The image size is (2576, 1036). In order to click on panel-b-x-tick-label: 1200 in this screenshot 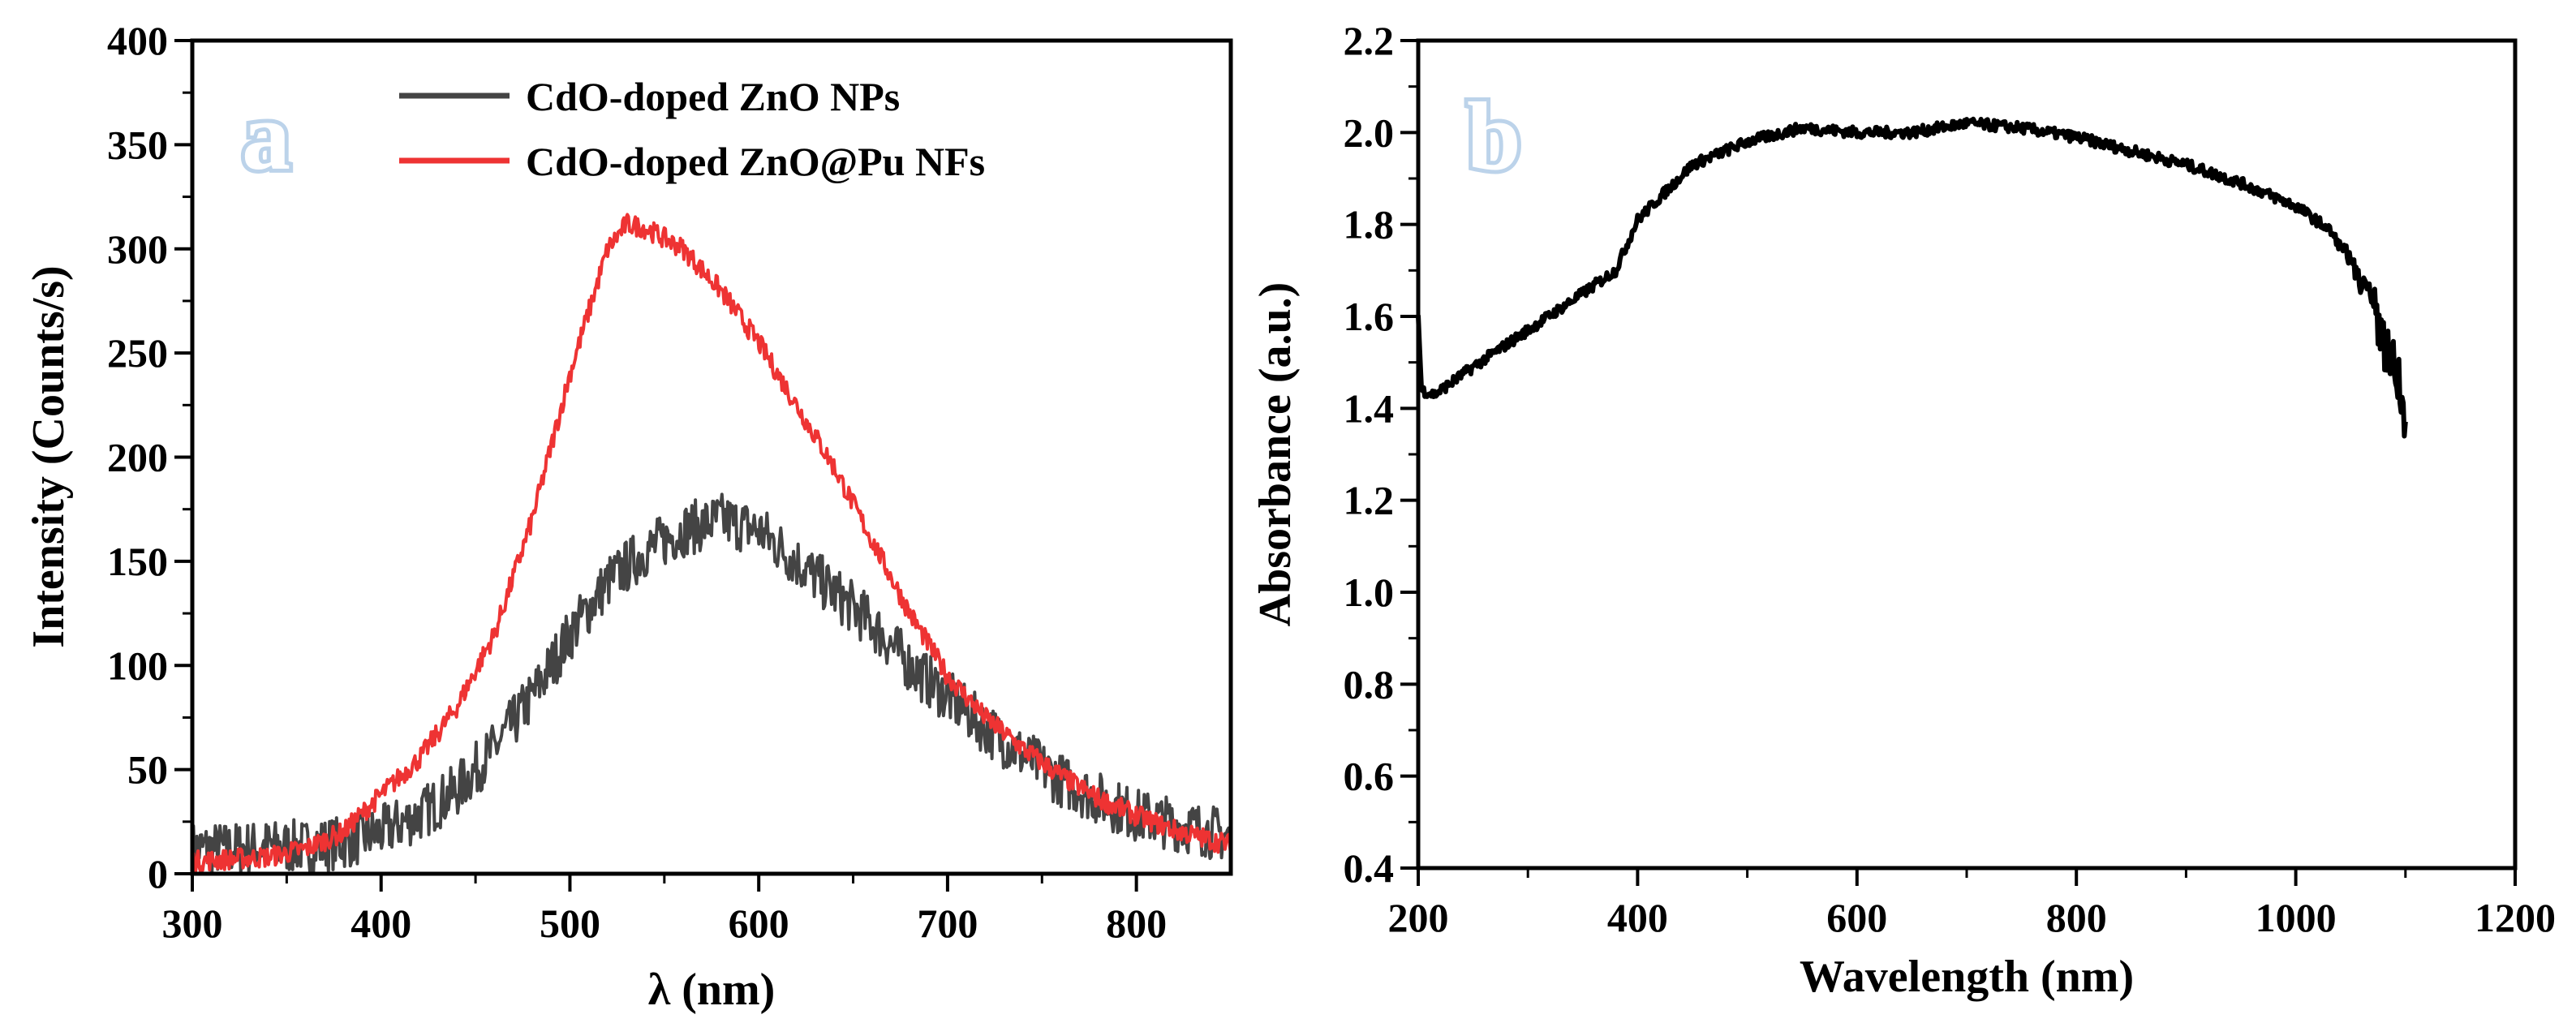, I will do `click(2515, 917)`.